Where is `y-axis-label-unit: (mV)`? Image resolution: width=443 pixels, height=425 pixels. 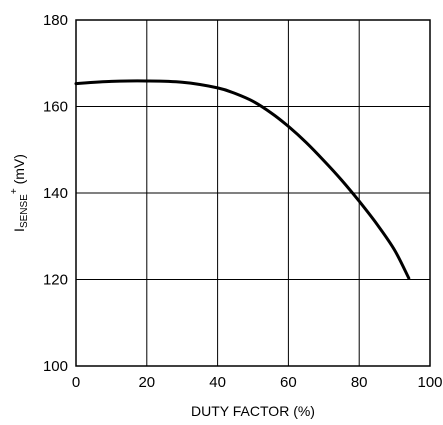
y-axis-label-unit: (mV) is located at coordinates (19, 171).